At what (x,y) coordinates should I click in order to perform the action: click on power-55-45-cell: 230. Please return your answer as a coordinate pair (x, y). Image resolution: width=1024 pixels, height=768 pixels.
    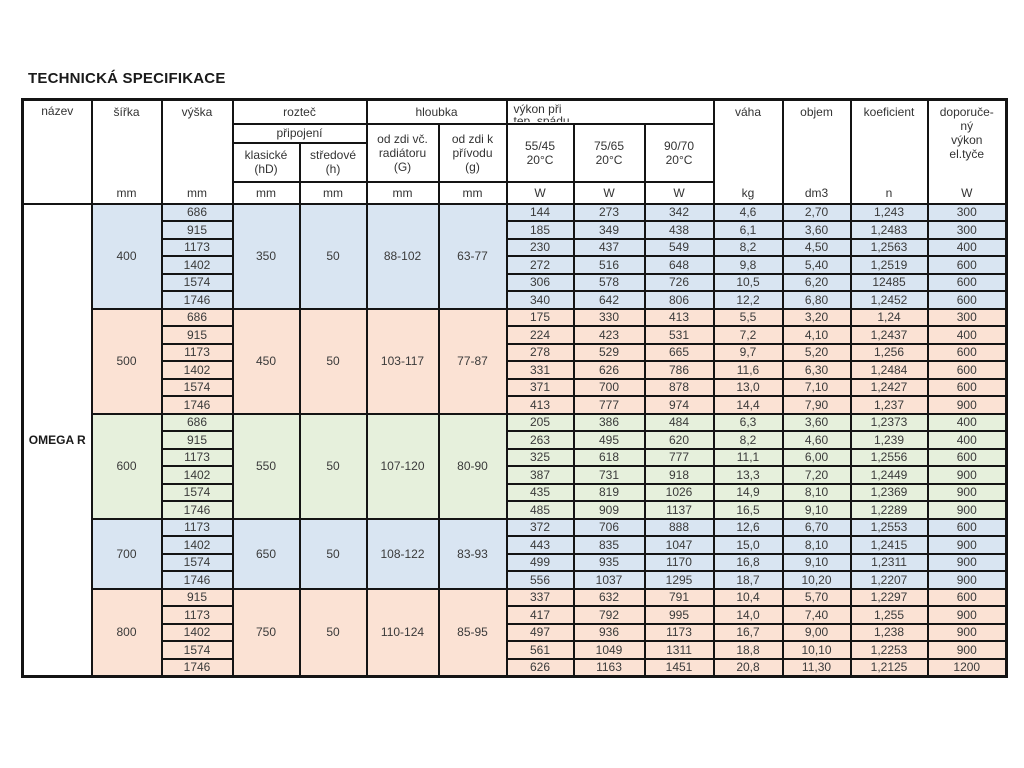
    Looking at the image, I should click on (540, 247).